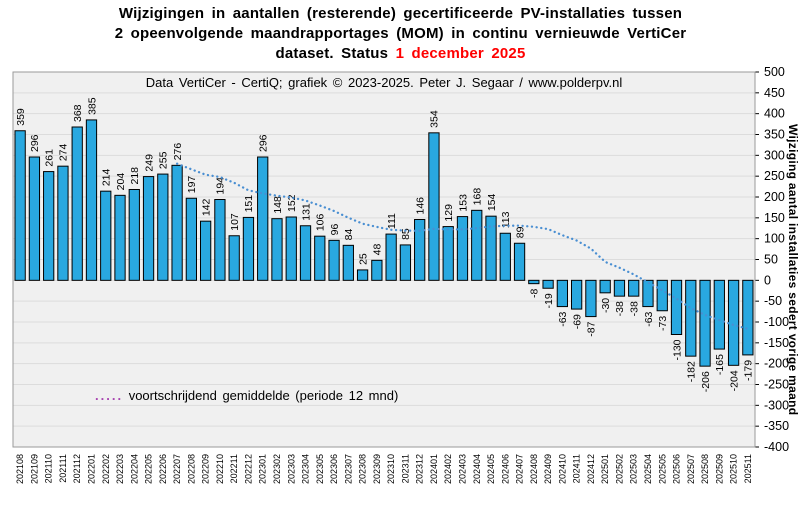 This screenshot has height=506, width=801. What do you see at coordinates (534, 469) in the screenshot?
I see `x-axis-label: 202408` at bounding box center [534, 469].